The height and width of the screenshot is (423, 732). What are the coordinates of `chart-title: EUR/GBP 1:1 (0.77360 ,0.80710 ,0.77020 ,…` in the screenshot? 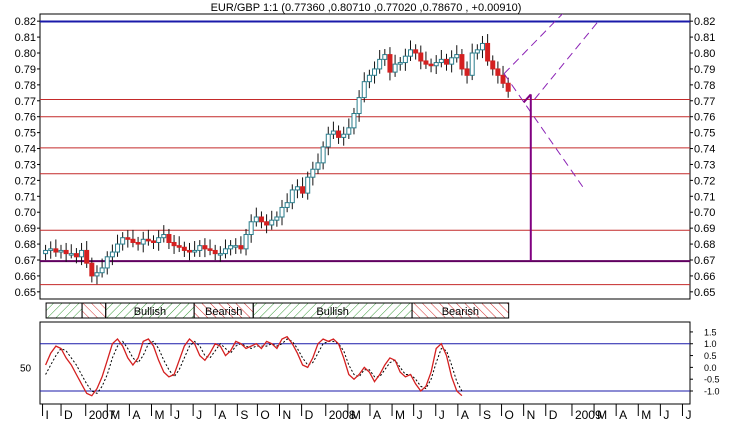 It's located at (366, 8).